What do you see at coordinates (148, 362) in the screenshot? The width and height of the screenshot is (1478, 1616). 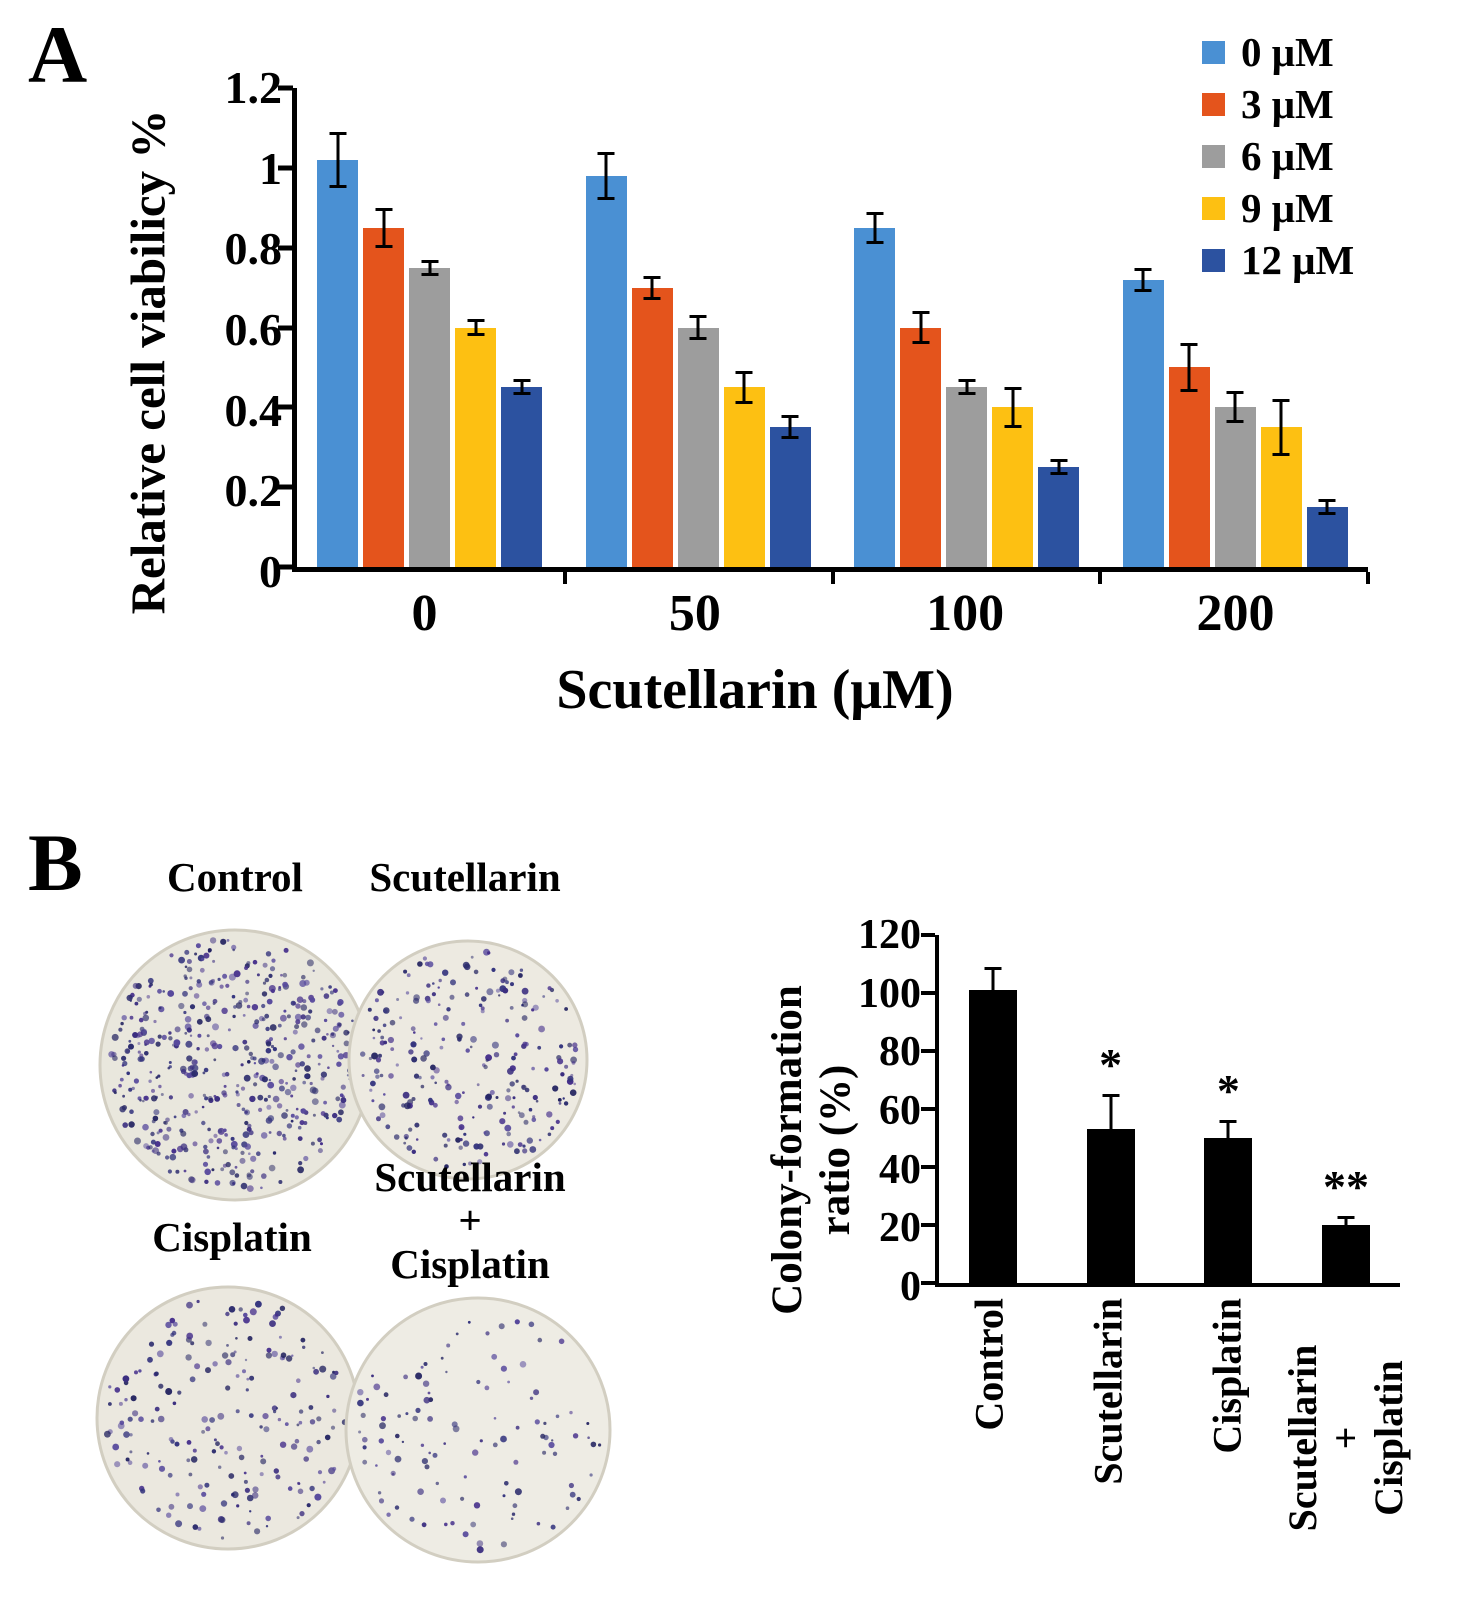 I see `viability-y-axis-title: Relative cell viabilicy %` at bounding box center [148, 362].